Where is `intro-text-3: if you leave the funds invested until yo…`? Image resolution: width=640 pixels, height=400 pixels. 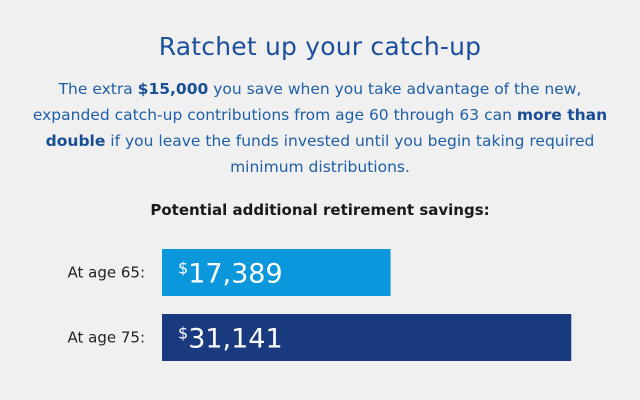
intro-text-3: if you leave the funds invested until yo… is located at coordinates (350, 154).